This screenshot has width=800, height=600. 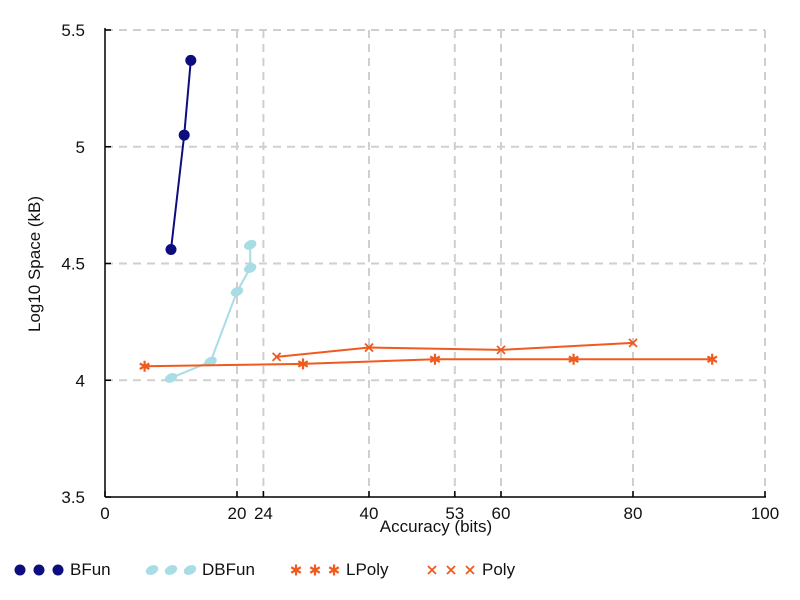 What do you see at coordinates (73, 264) in the screenshot?
I see `y-tick-label: 4.5` at bounding box center [73, 264].